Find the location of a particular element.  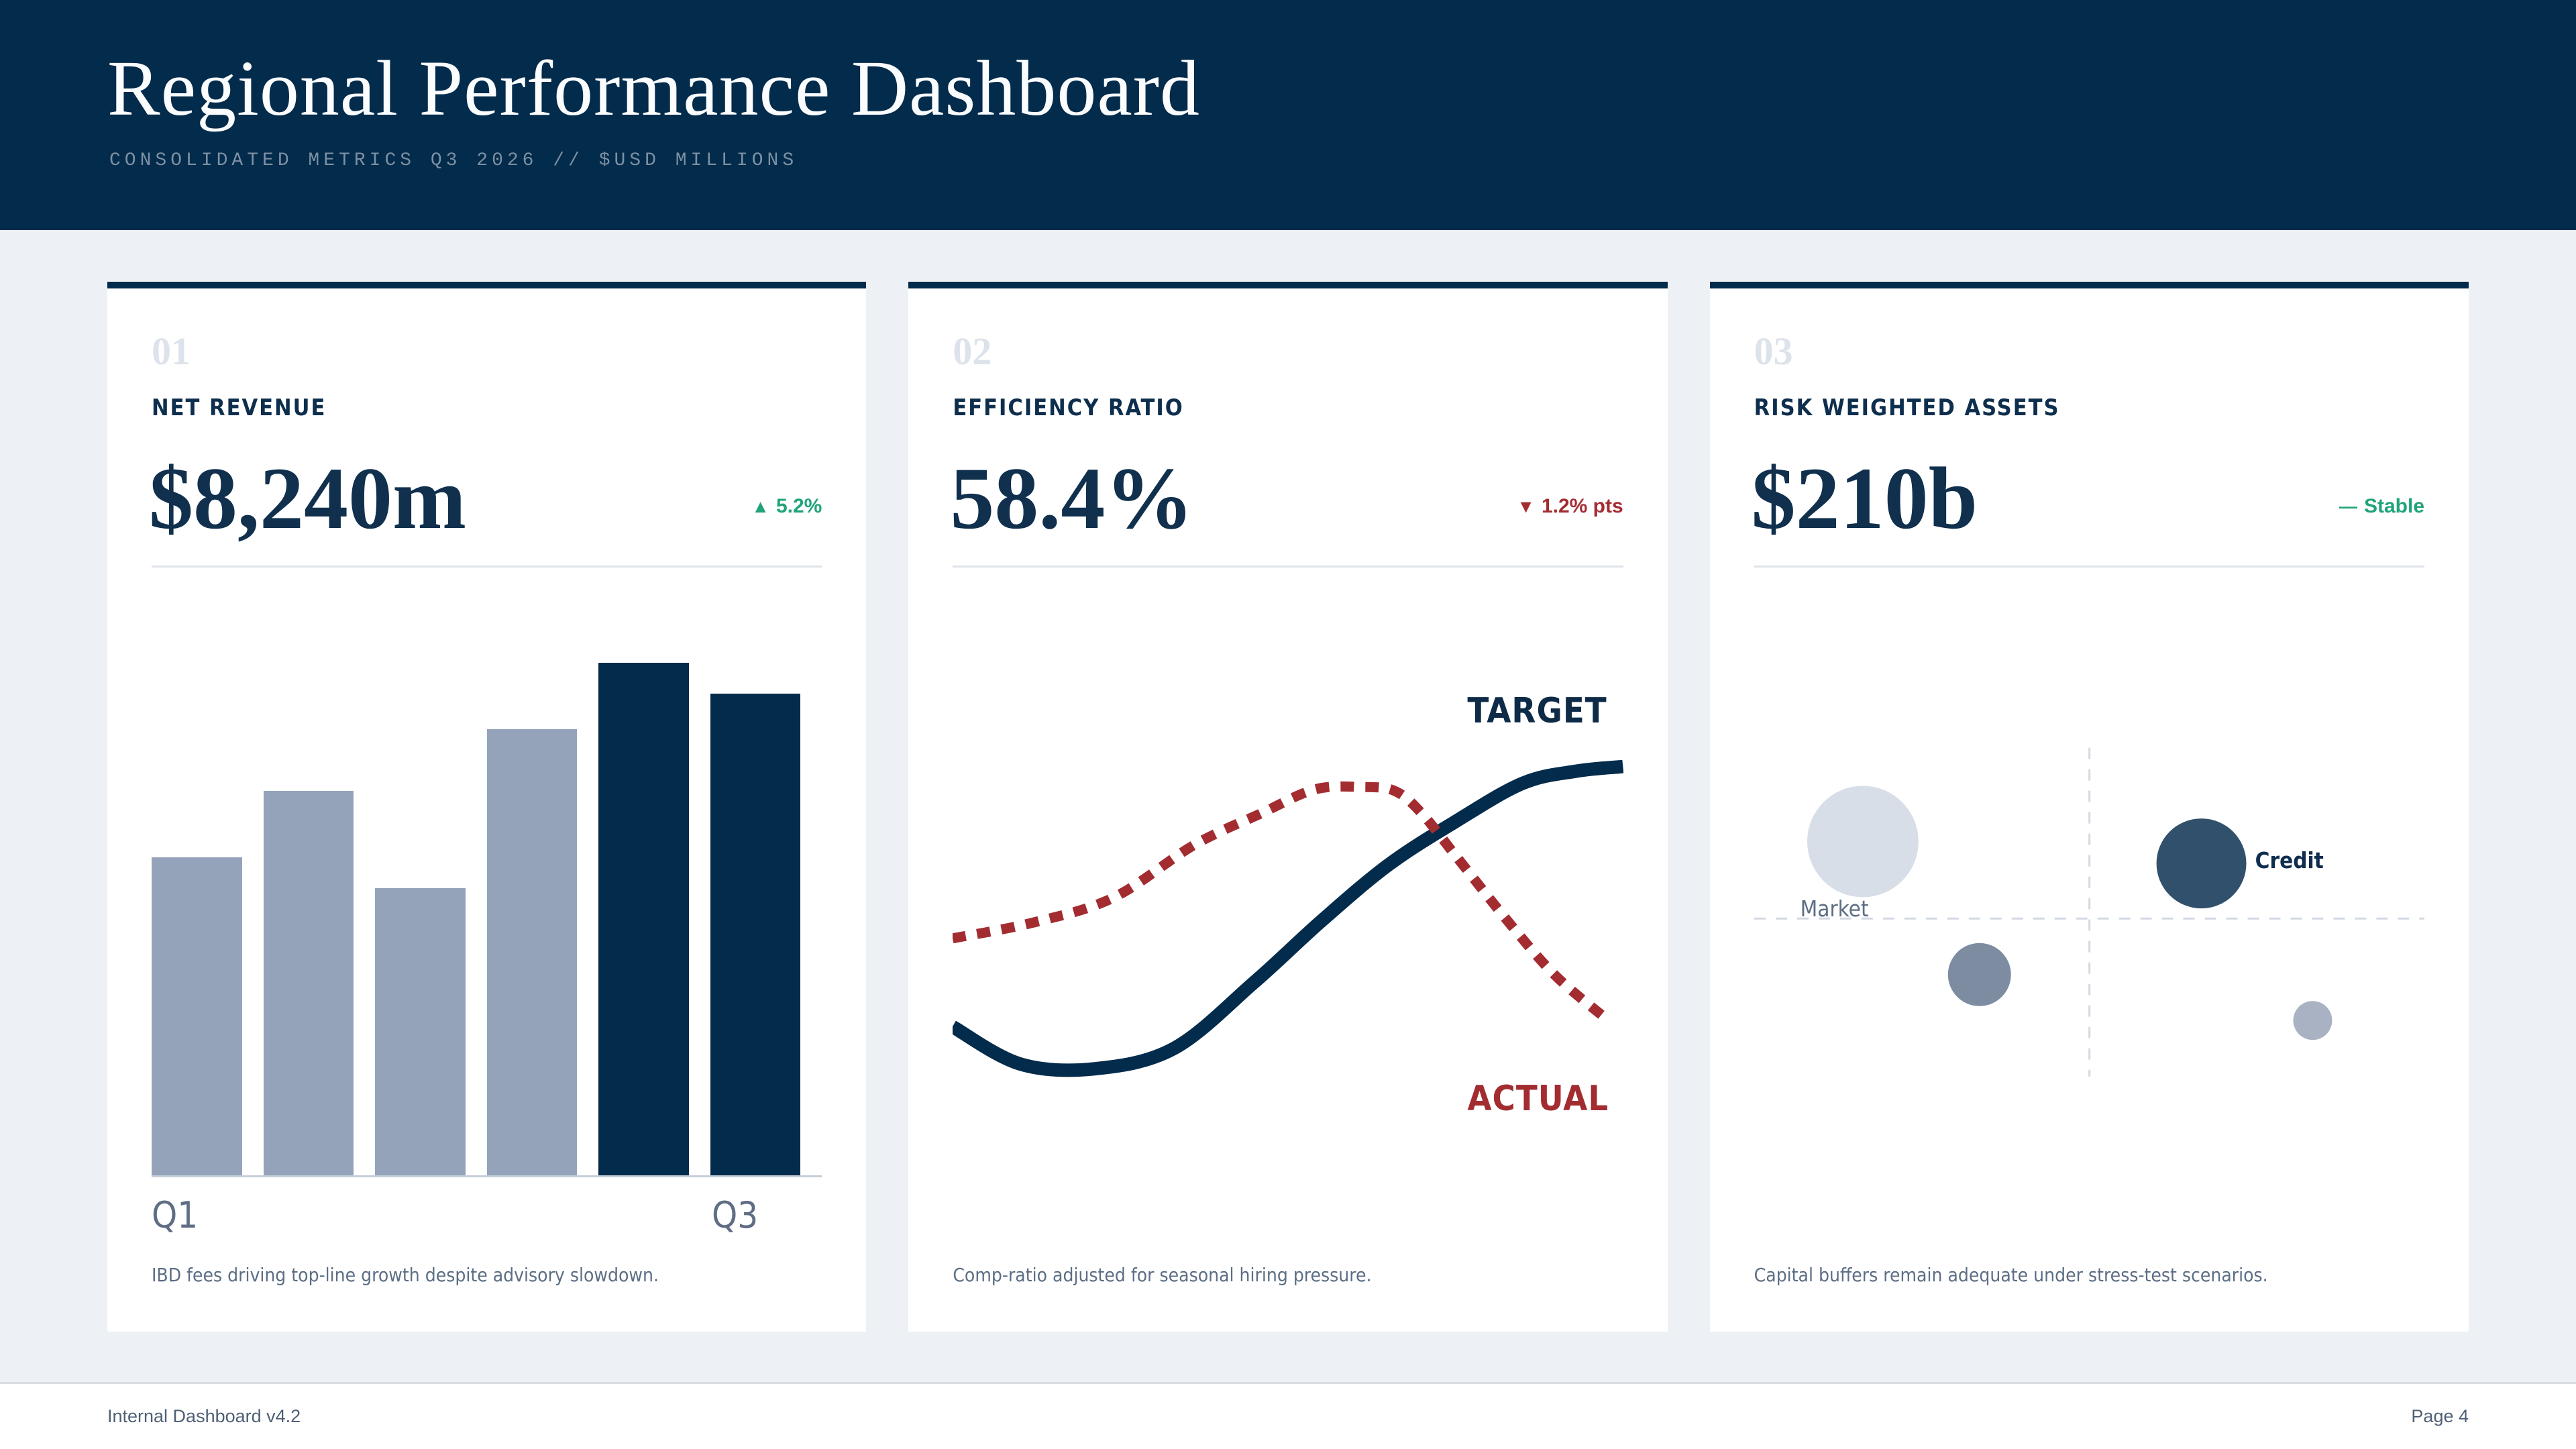

footer-version-text: Internal Dashboard v4.2 is located at coordinates (204, 1416).